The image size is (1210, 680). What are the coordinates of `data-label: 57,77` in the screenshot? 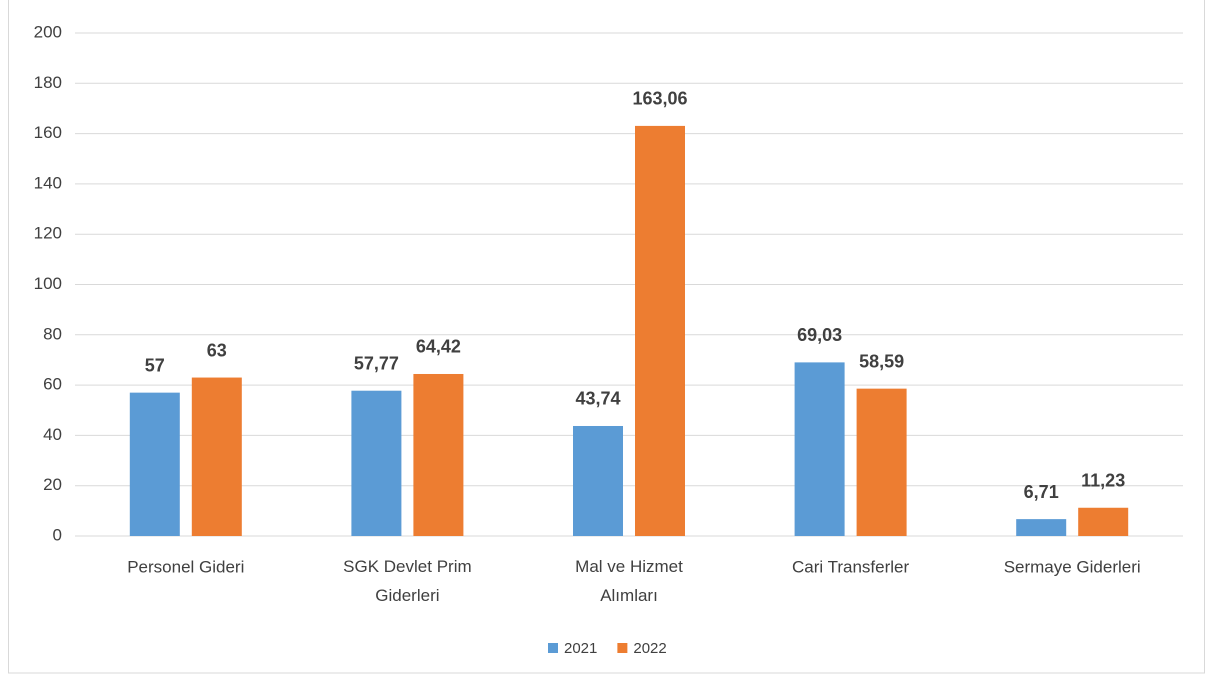 It's located at (376, 363).